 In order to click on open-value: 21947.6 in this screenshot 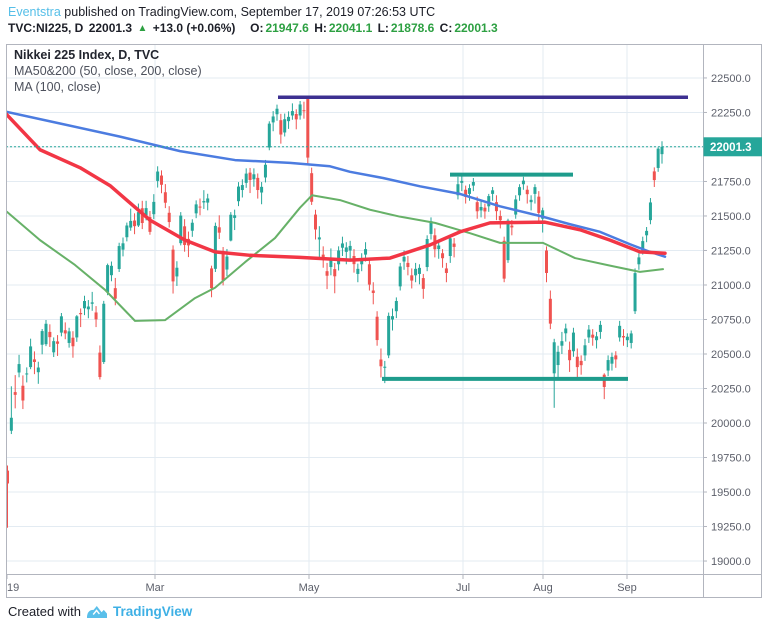, I will do `click(287, 28)`.